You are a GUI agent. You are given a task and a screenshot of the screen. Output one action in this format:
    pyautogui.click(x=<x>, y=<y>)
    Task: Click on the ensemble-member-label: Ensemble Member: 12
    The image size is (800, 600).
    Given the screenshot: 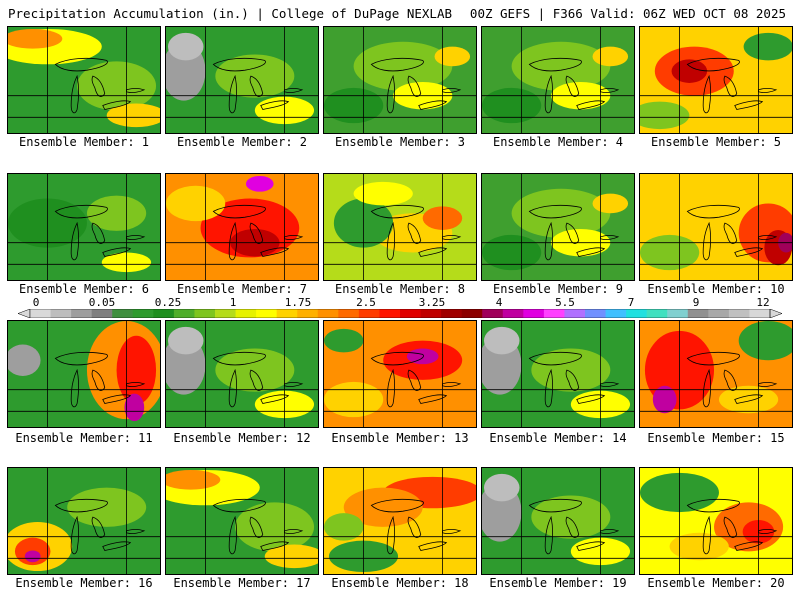 What is the action you would take?
    pyautogui.click(x=242, y=438)
    